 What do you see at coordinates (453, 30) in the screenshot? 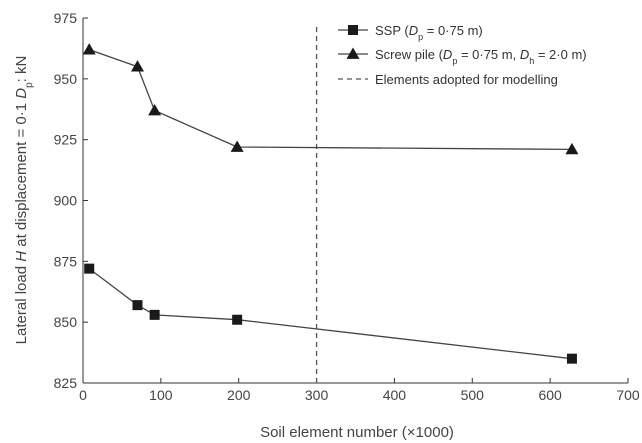
I see `legend-label-part: = 0·75 m)` at bounding box center [453, 30].